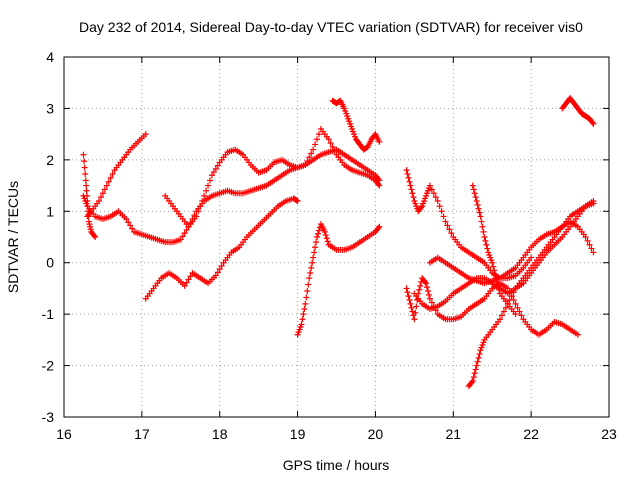 Image resolution: width=640 pixels, height=480 pixels. What do you see at coordinates (338, 279) in the screenshot?
I see `series-track-e` at bounding box center [338, 279].